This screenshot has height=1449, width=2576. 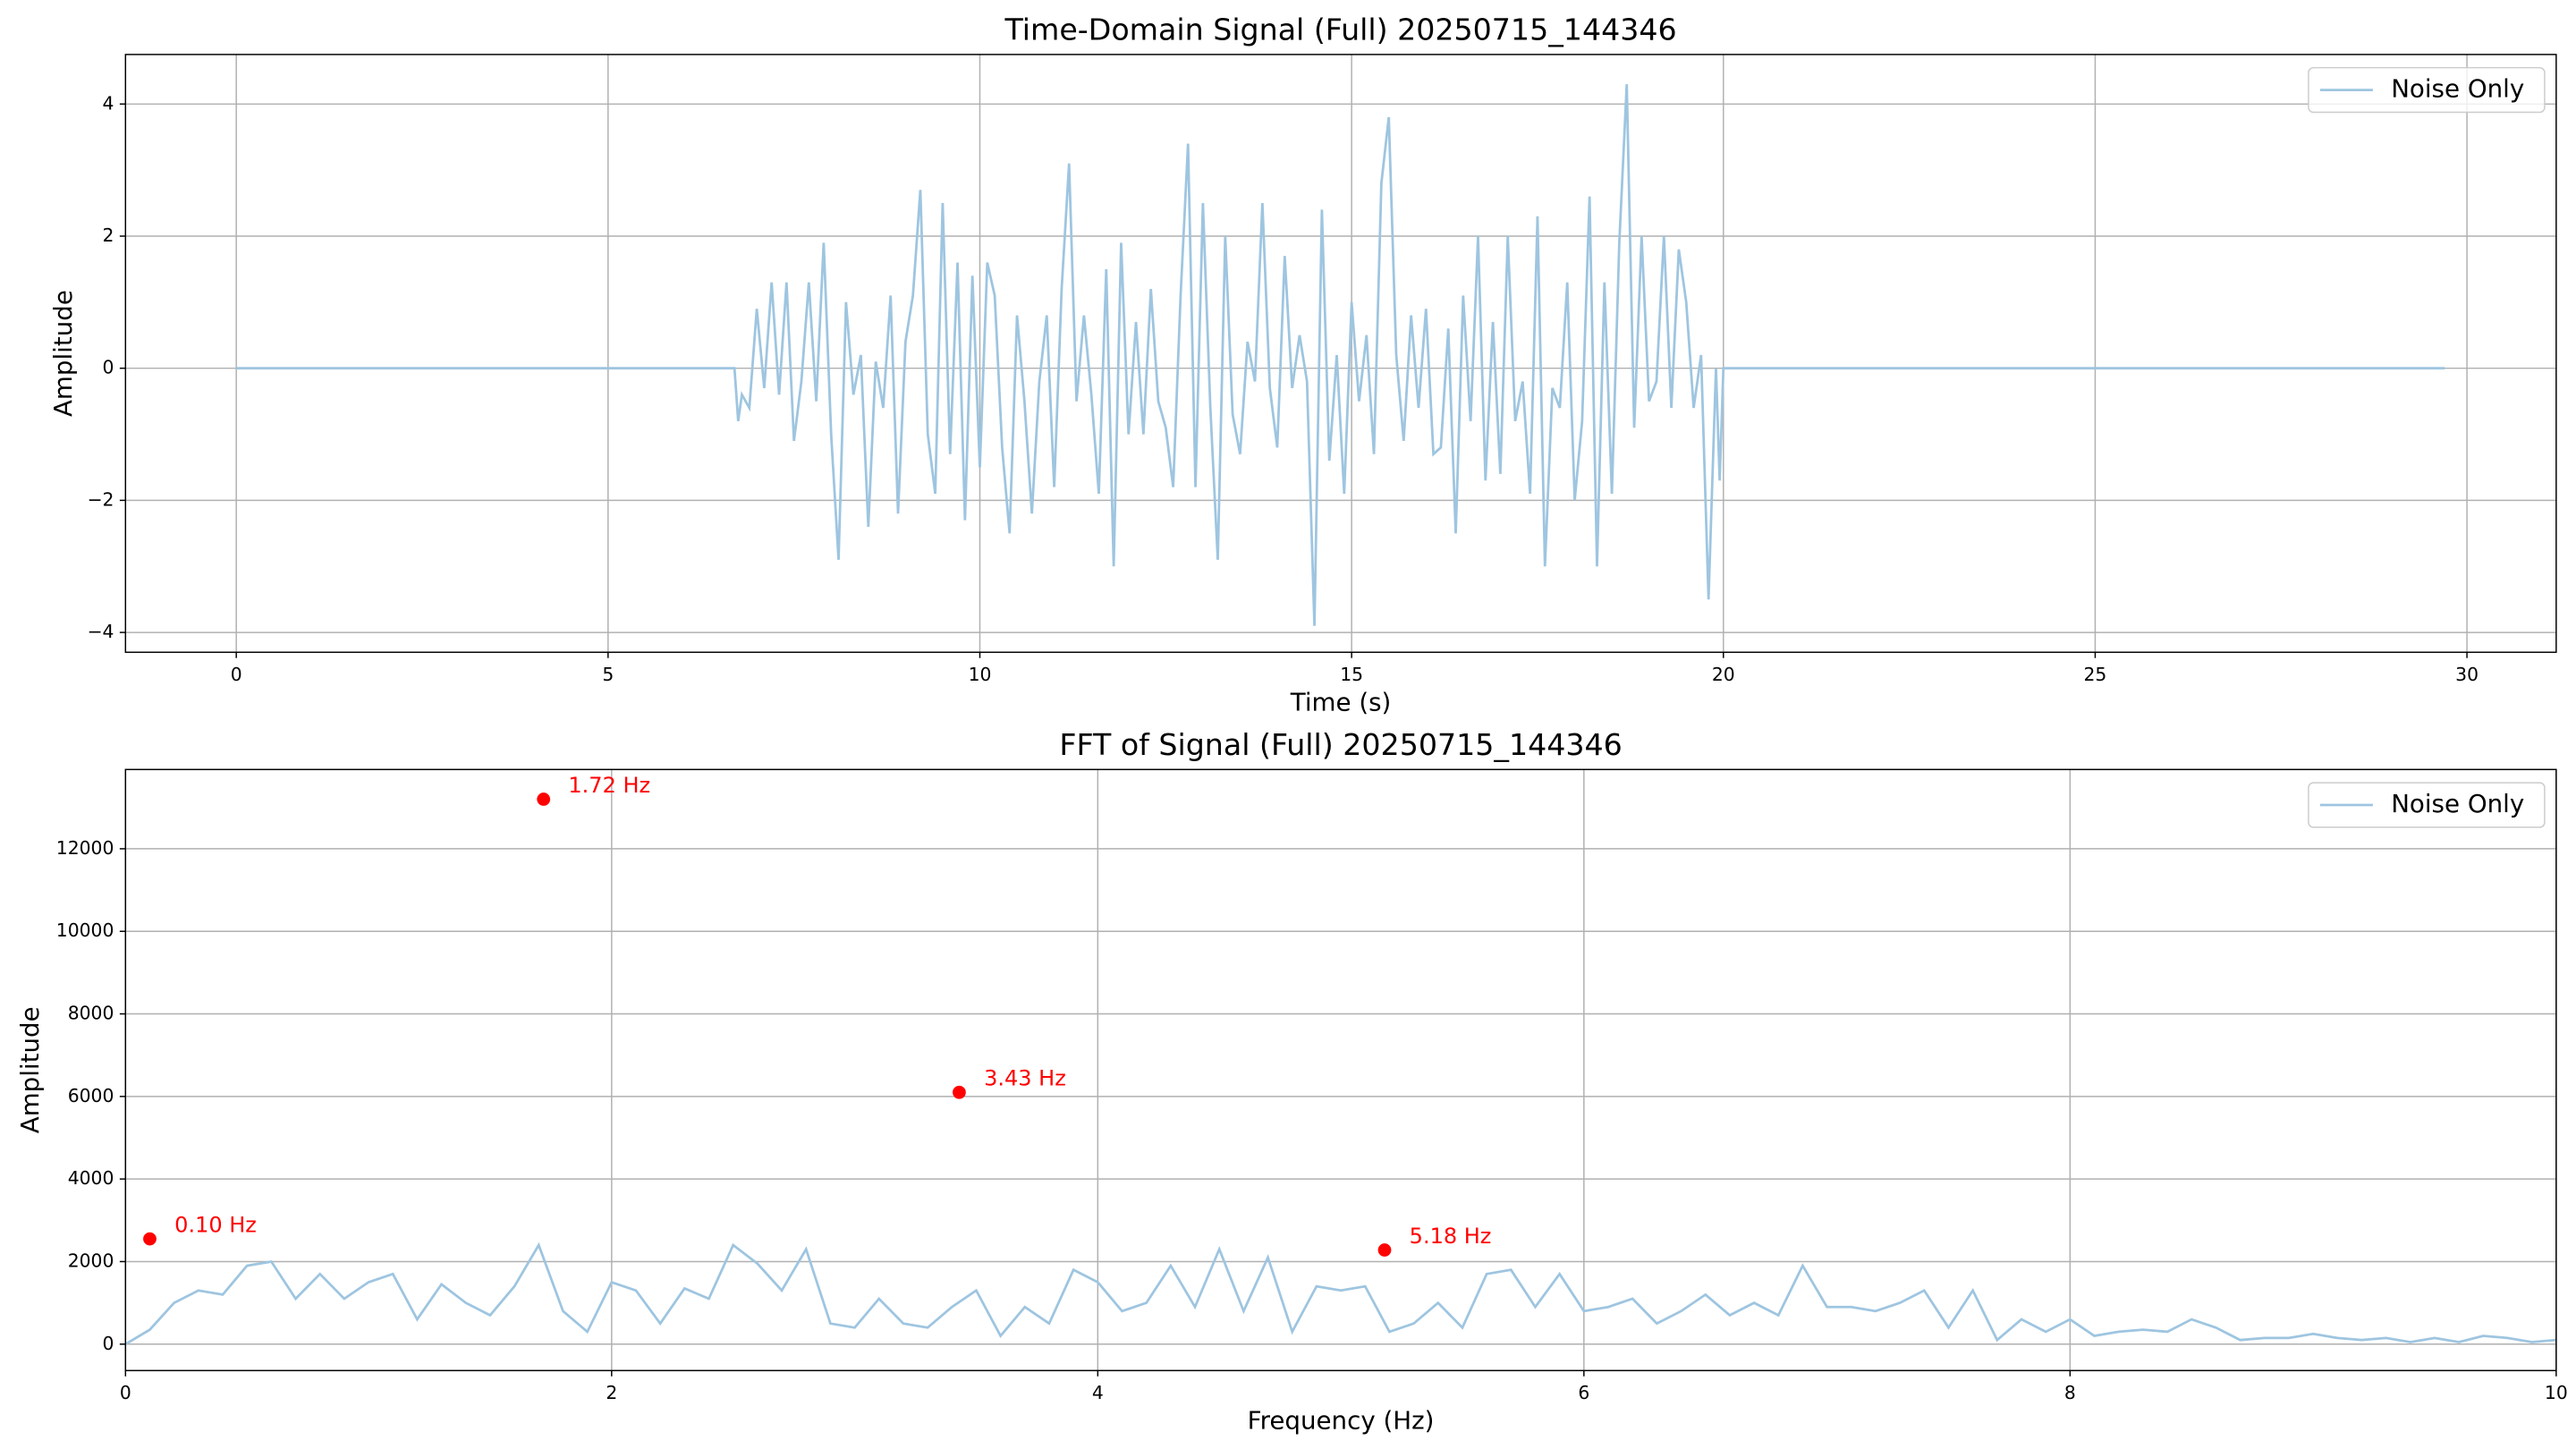 What do you see at coordinates (1583, 1392) in the screenshot?
I see `x-tick-label: 6` at bounding box center [1583, 1392].